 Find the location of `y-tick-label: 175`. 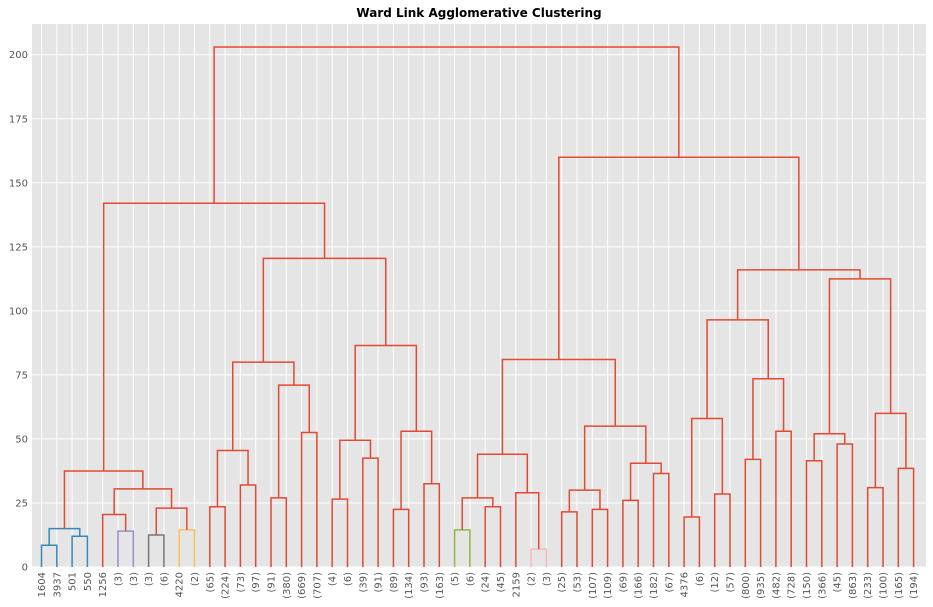

y-tick-label: 175 is located at coordinates (18, 119).